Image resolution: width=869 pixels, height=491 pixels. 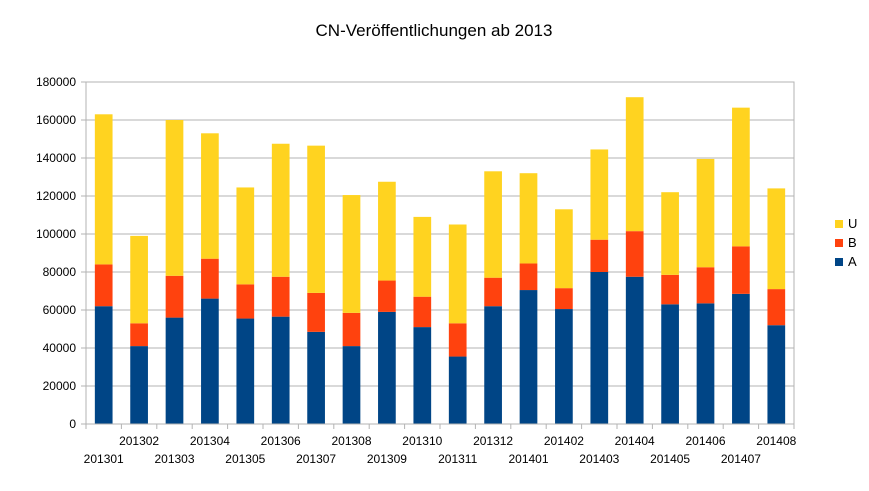 I want to click on legend-swatch-u, so click(x=839, y=224).